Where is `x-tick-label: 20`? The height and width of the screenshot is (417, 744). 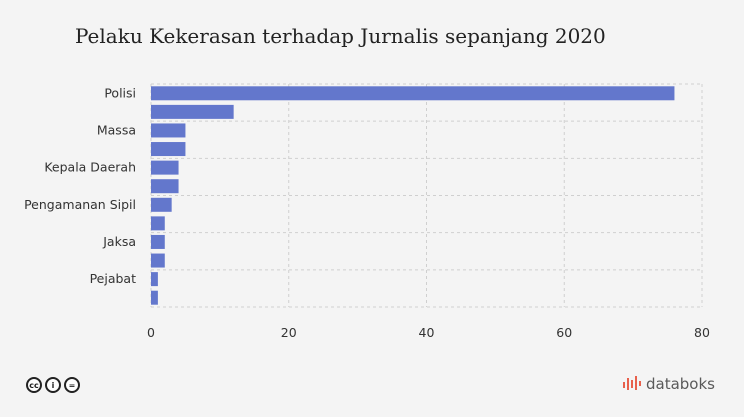 x-tick-label: 20 is located at coordinates (289, 332).